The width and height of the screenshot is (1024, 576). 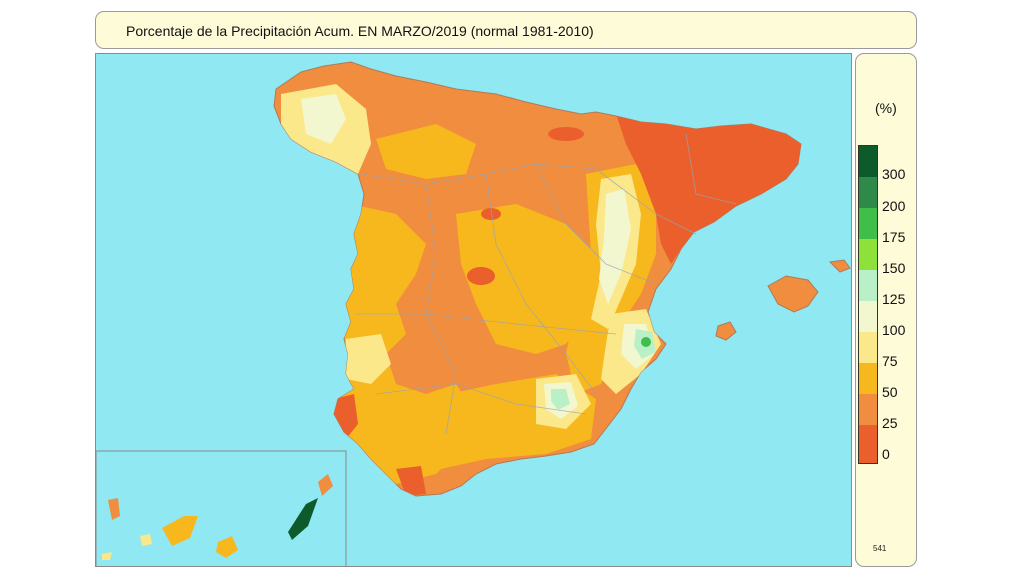 I want to click on legend-unit: (%), so click(x=886, y=108).